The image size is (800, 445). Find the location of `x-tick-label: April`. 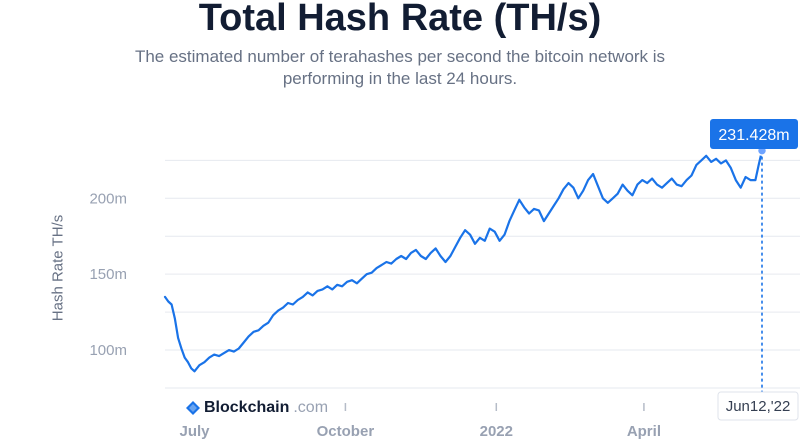

x-tick-label: April is located at coordinates (644, 431).